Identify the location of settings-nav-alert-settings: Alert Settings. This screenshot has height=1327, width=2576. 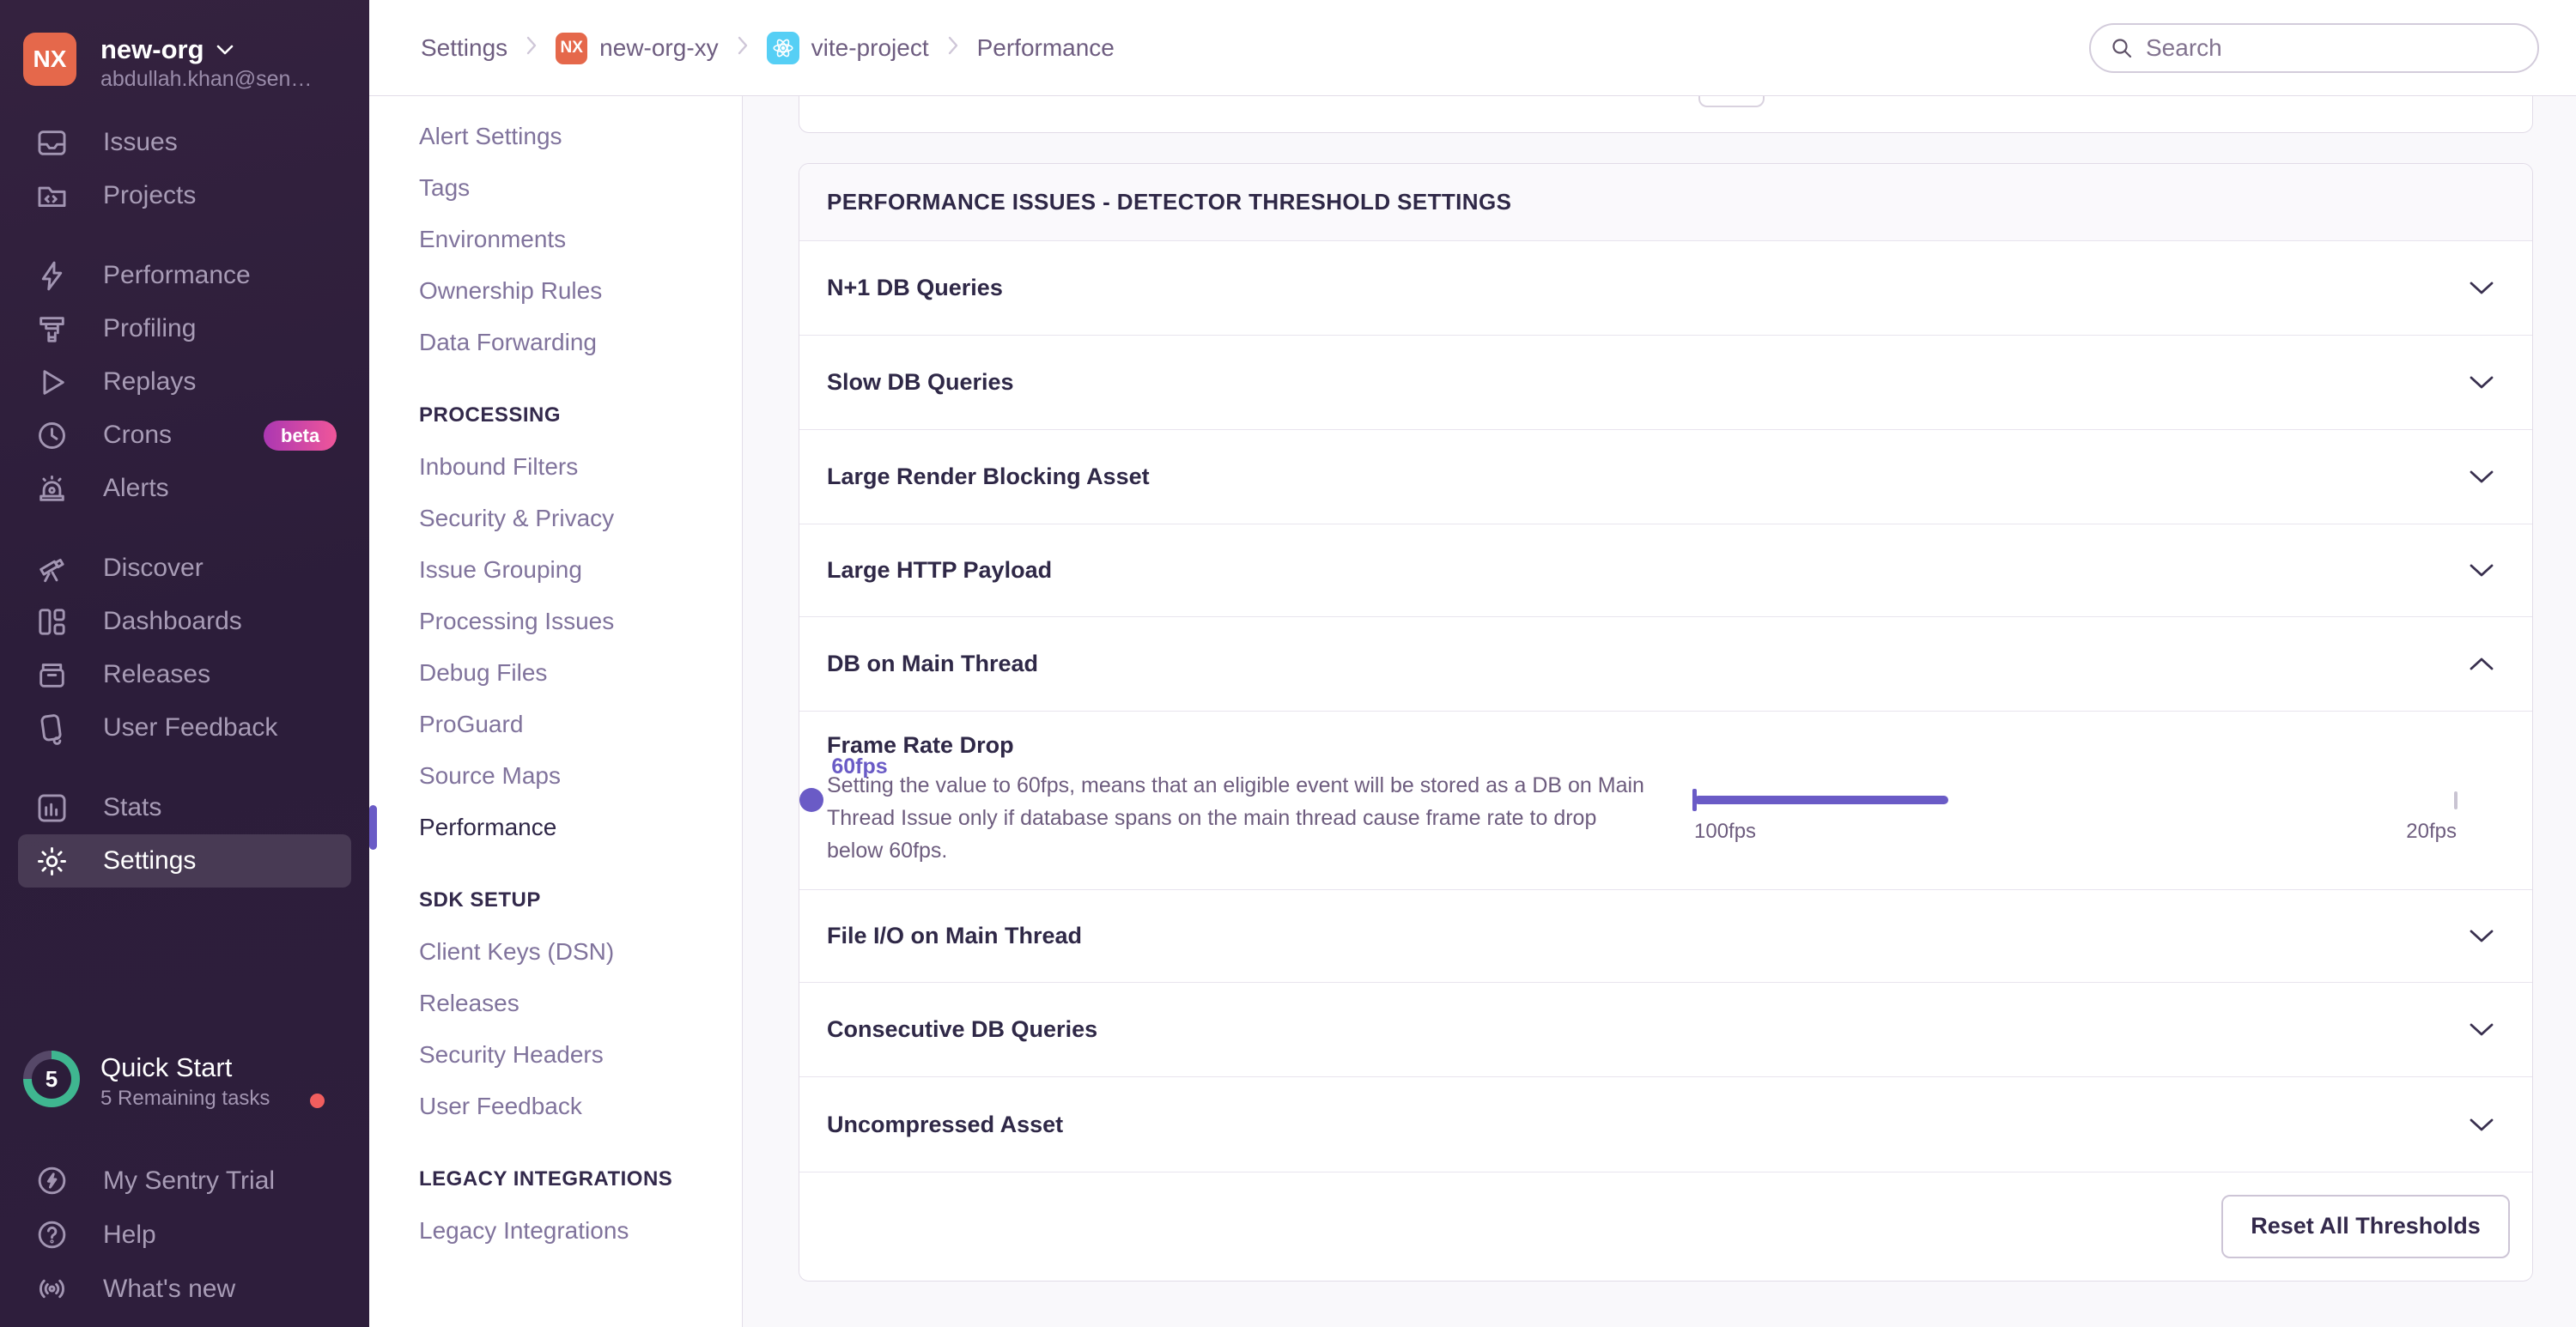
(490, 136).